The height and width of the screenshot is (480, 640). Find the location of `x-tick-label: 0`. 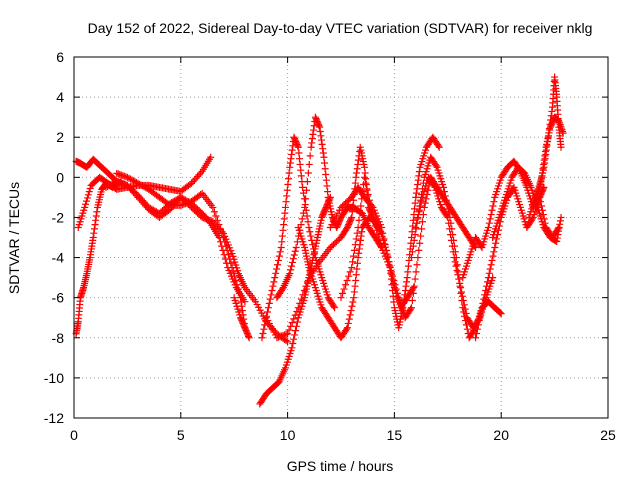

x-tick-label: 0 is located at coordinates (74, 435).